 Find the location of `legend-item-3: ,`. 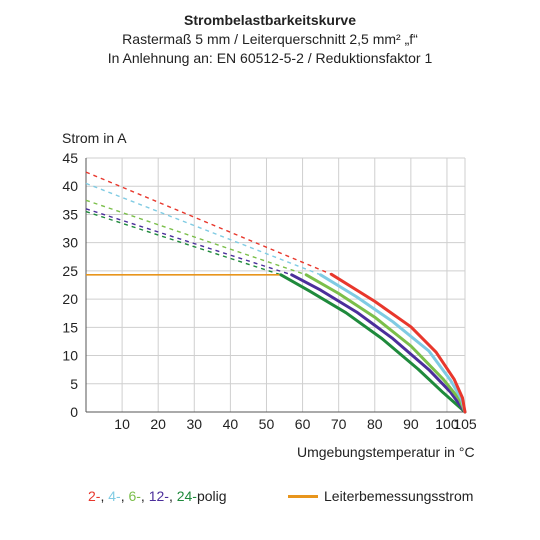

legend-item-3: , is located at coordinates (124, 496).